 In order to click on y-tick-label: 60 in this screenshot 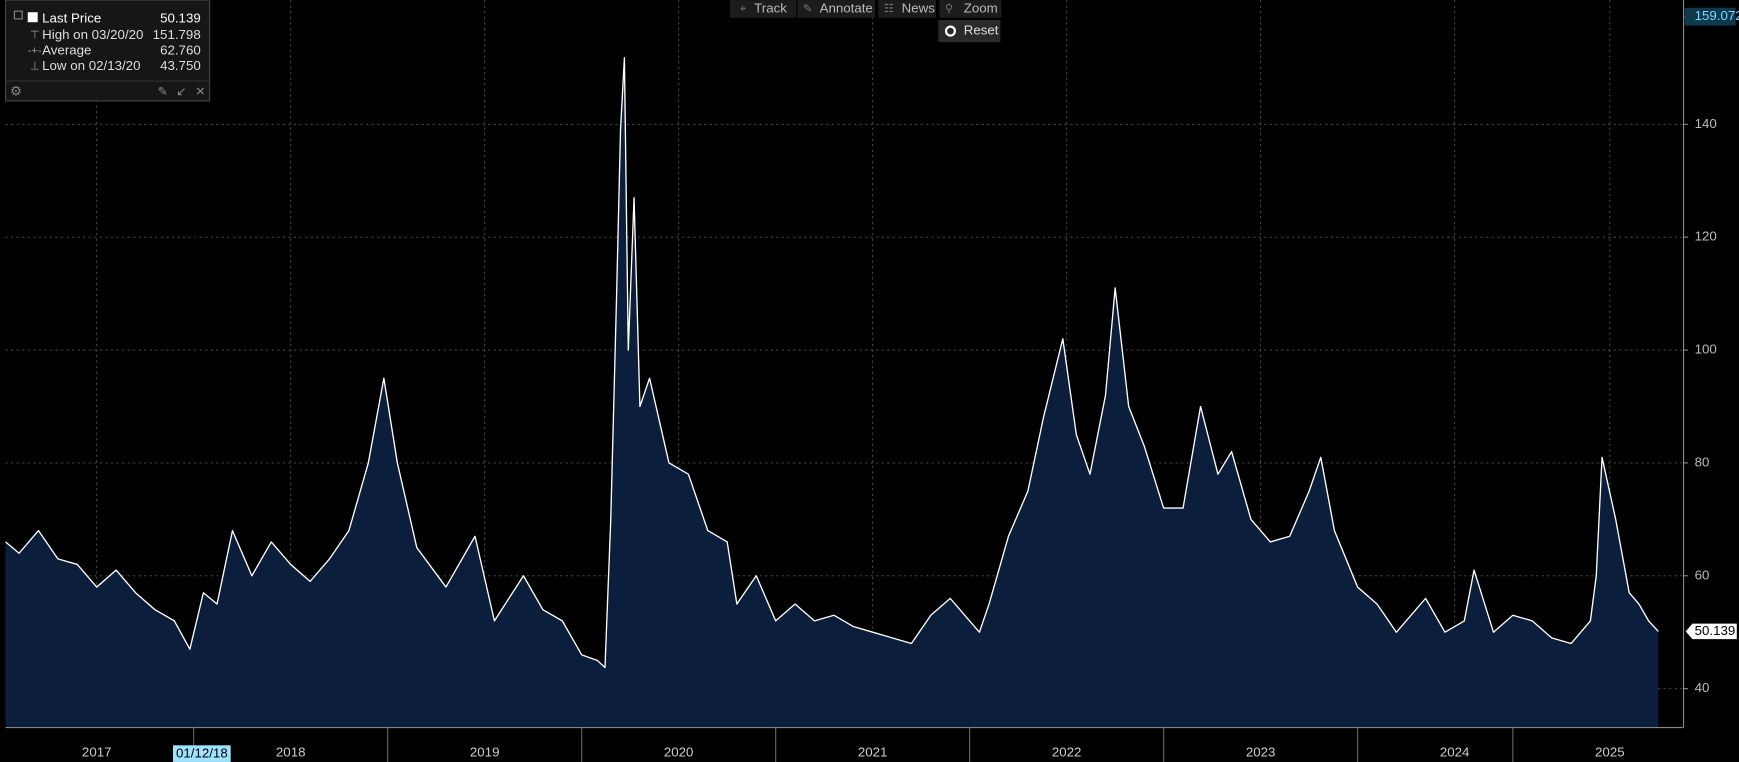, I will do `click(1702, 574)`.